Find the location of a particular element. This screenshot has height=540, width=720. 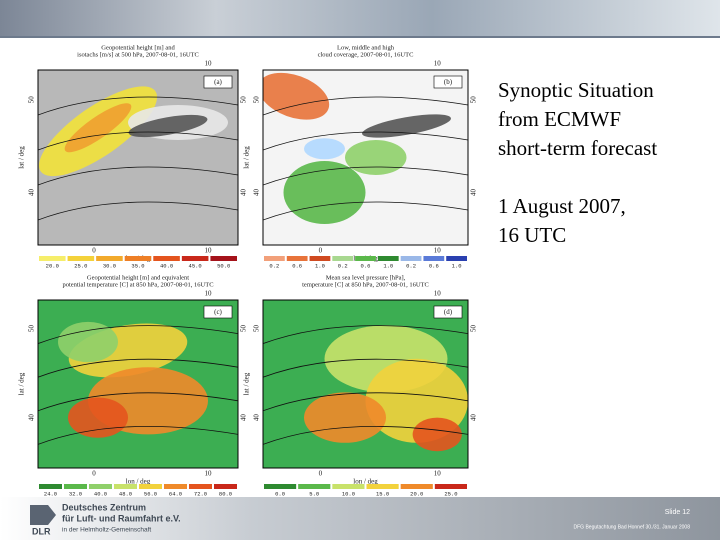

panel-title: Geopotential height [m] and equivalent is located at coordinates (138, 277).